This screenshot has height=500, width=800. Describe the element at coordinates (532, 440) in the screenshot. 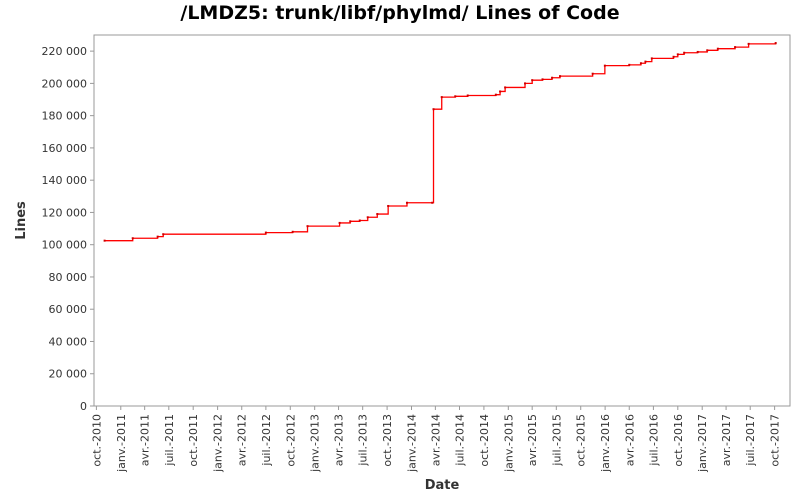

I see `x-tick-label: avr.-2015` at that location.